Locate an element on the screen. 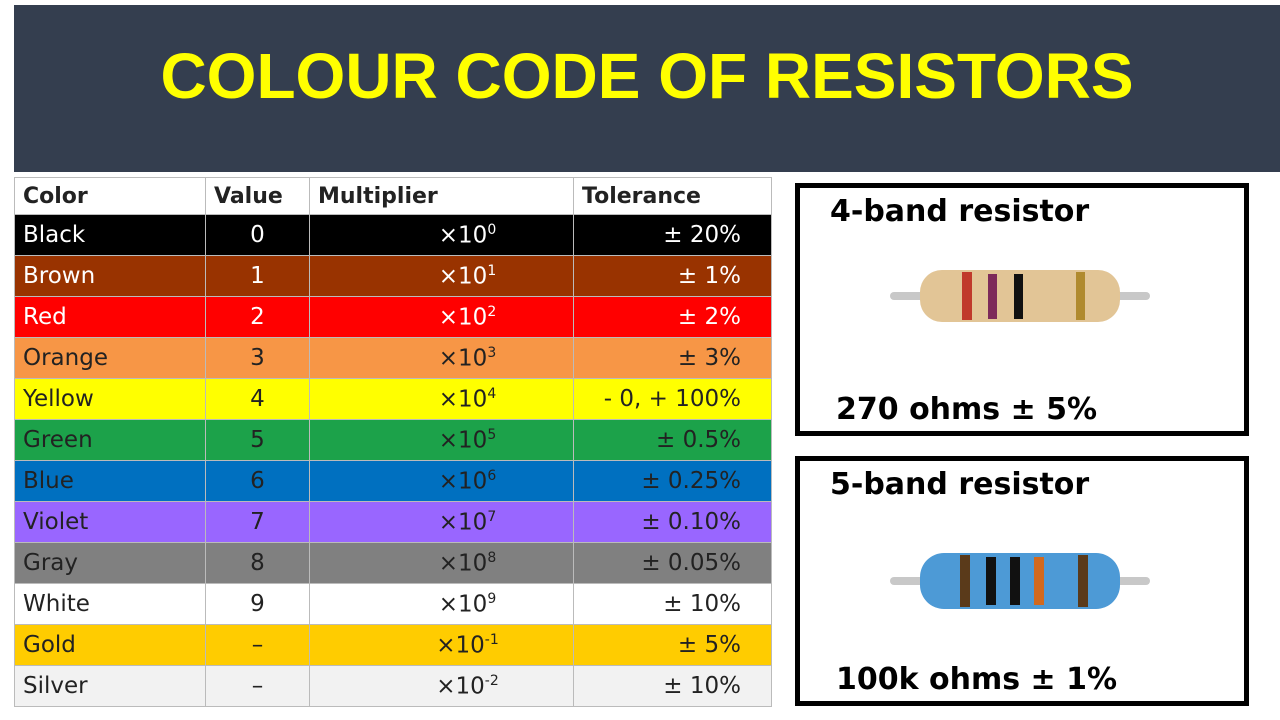 This screenshot has height=720, width=1280. table-row: Green 5 ×105 ± 0.5% is located at coordinates (393, 440).